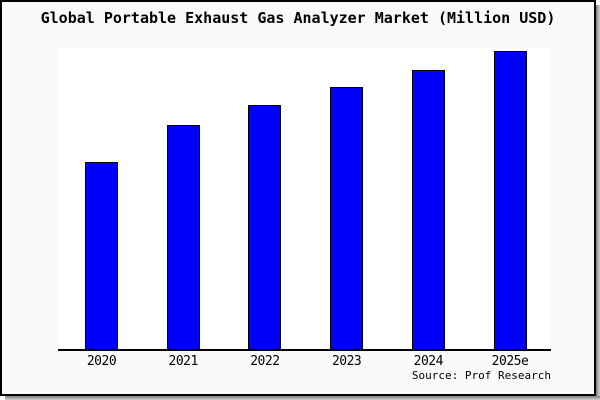 The width and height of the screenshot is (600, 400). I want to click on bar-2024, so click(428, 210).